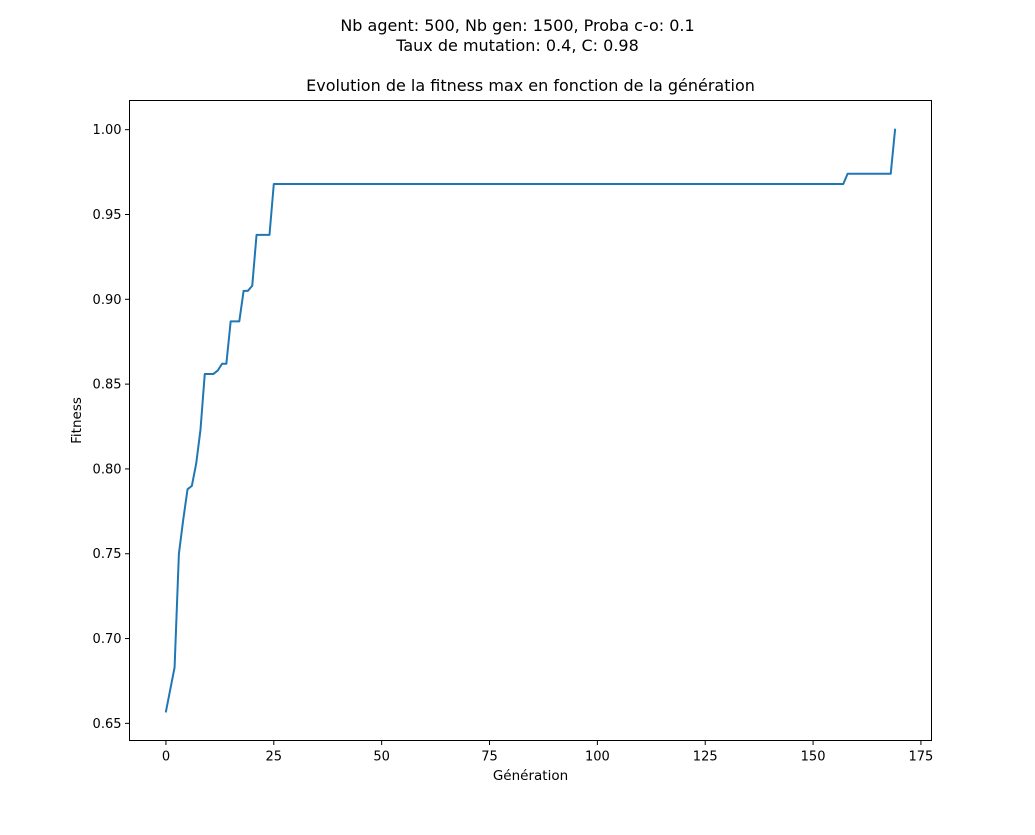  I want to click on x-tick-label: 50, so click(381, 757).